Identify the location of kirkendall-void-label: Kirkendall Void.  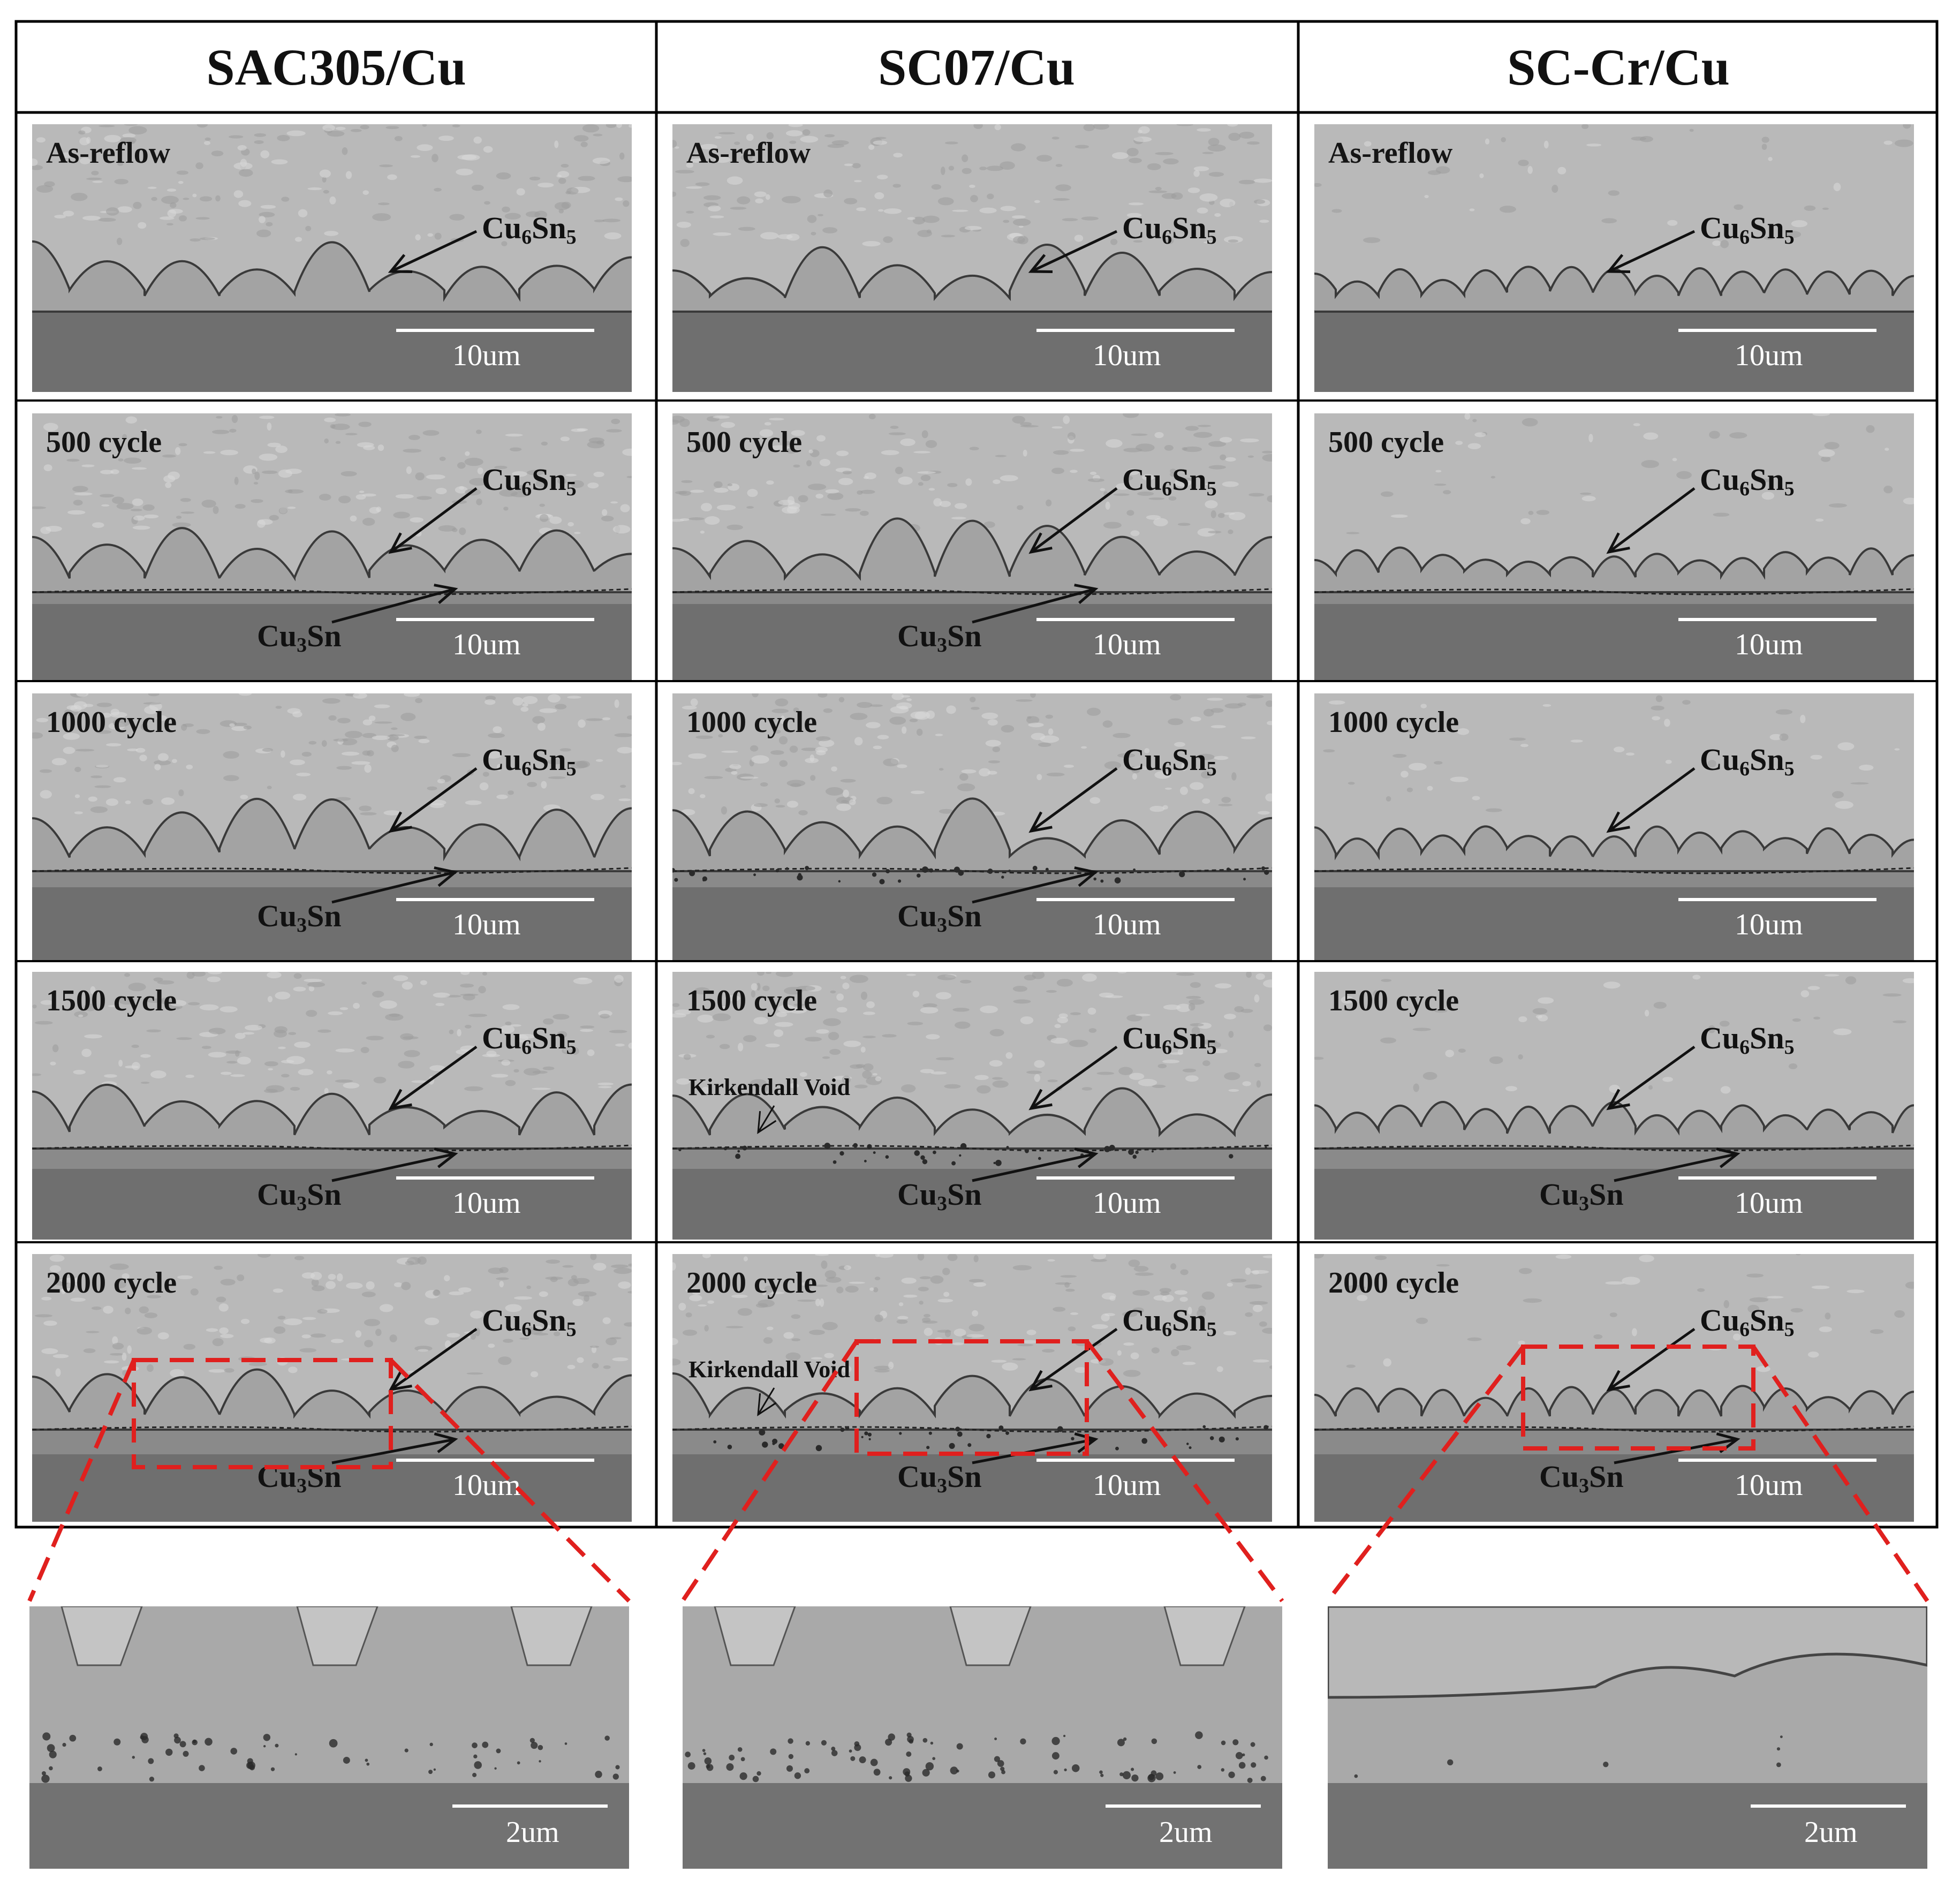
(769, 1370).